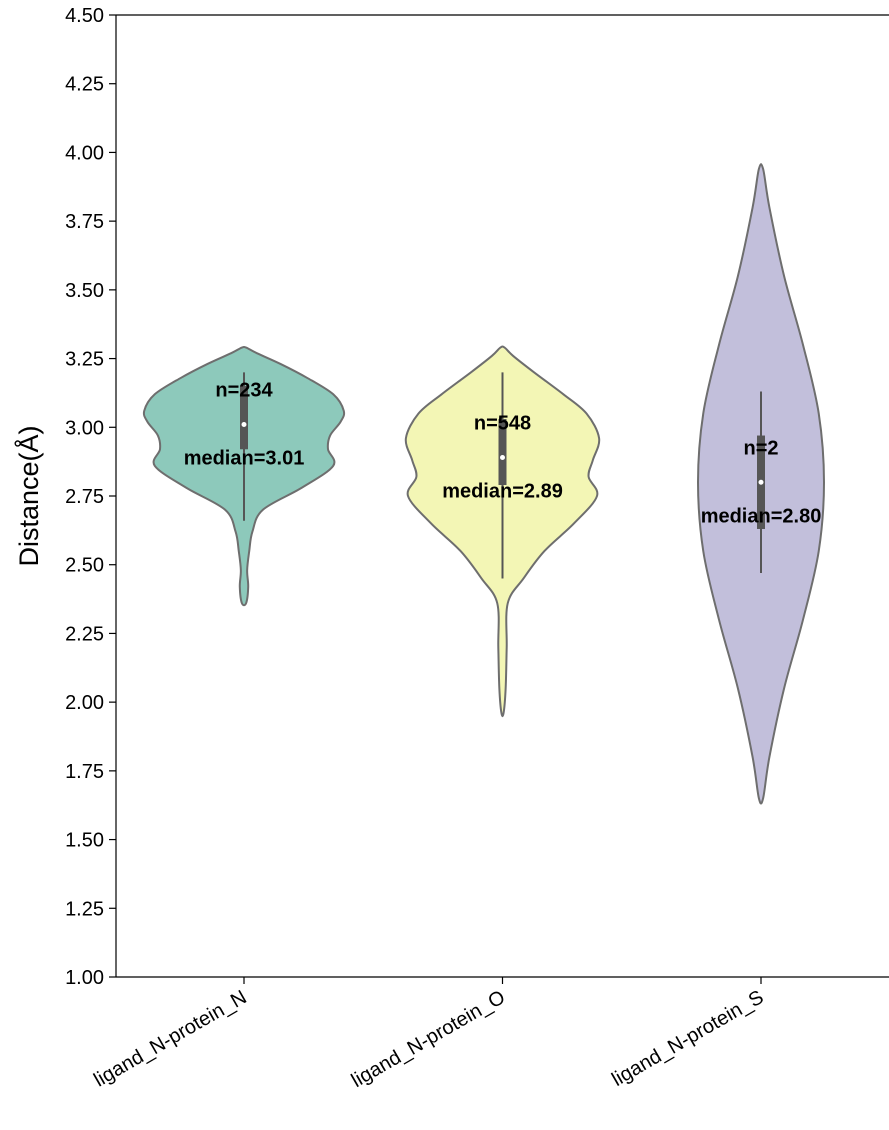 This screenshot has height=1130, width=889. I want to click on x-tick-label: ligand_N-protein_N, so click(170, 1038).